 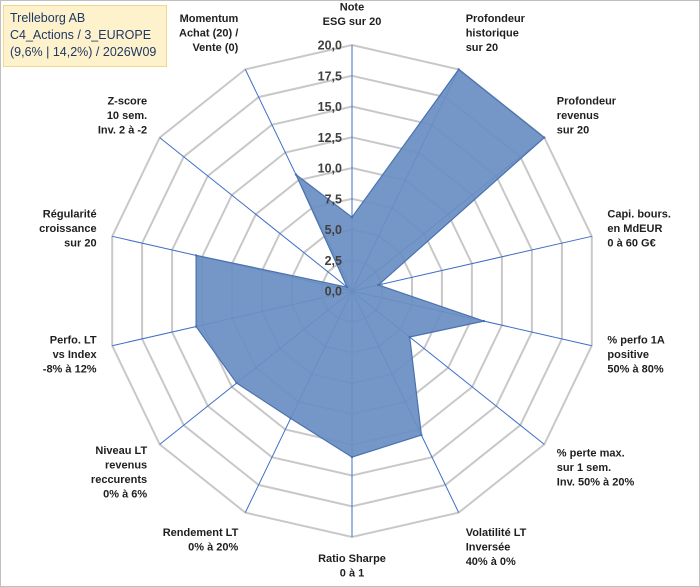 I want to click on axis-label: Profondeur historique sur 20, so click(x=496, y=33).